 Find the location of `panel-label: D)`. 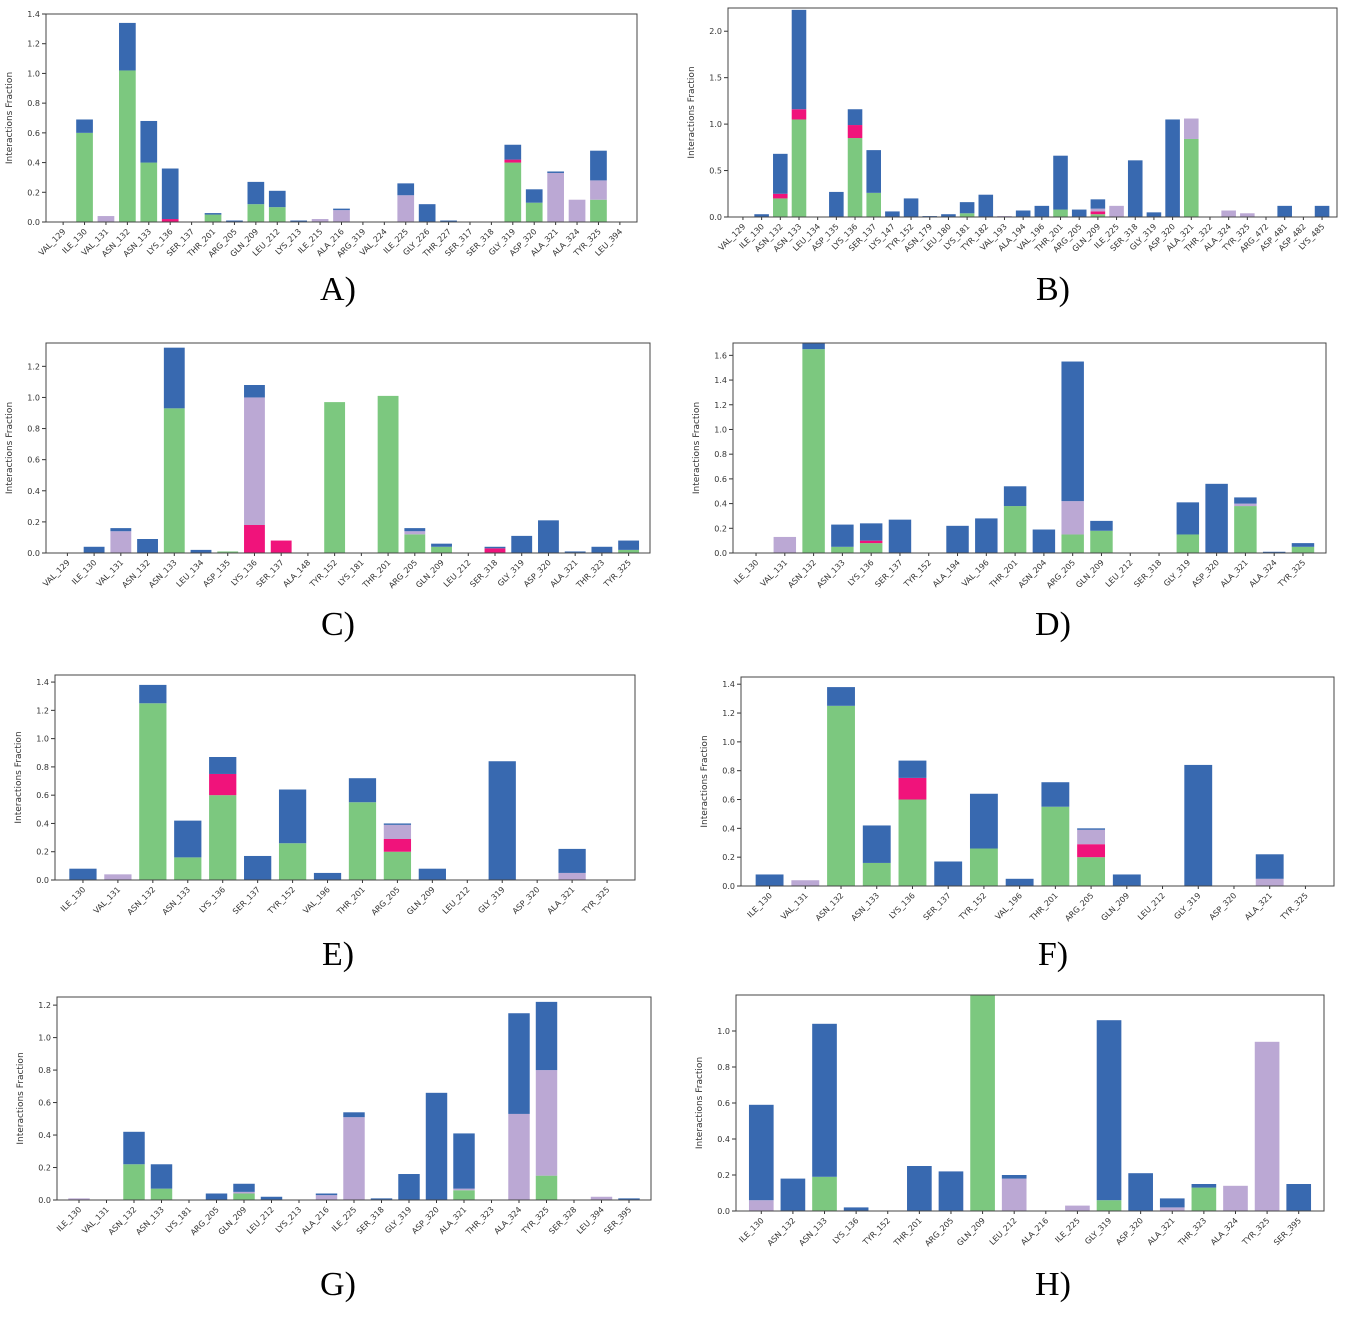

panel-label: D) is located at coordinates (1053, 624).